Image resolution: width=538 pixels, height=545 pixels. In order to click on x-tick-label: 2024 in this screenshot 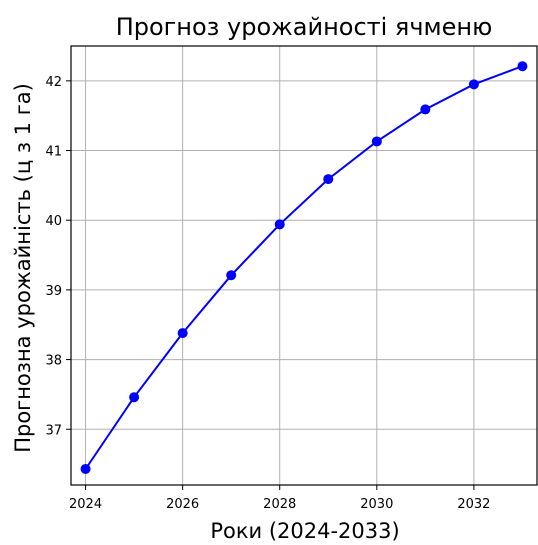, I will do `click(85, 504)`.